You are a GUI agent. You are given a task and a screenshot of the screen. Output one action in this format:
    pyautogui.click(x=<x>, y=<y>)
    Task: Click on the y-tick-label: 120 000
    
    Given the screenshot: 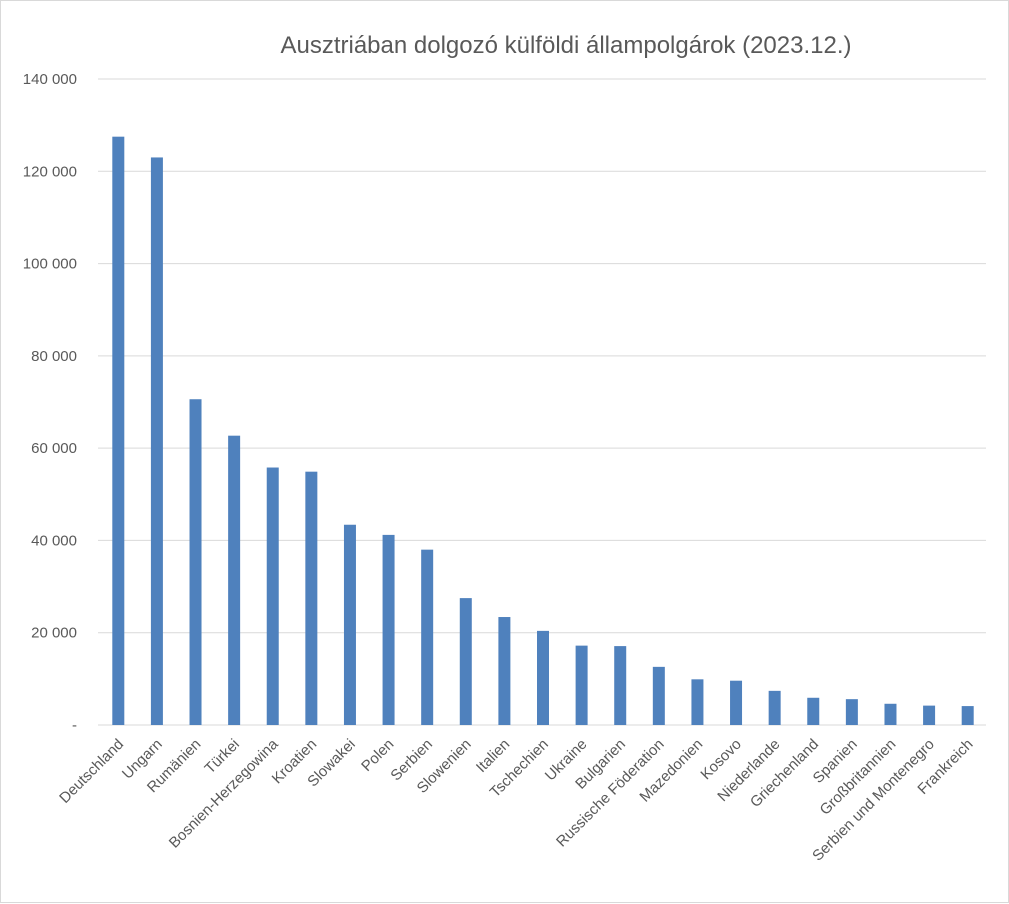 What is the action you would take?
    pyautogui.click(x=50, y=171)
    